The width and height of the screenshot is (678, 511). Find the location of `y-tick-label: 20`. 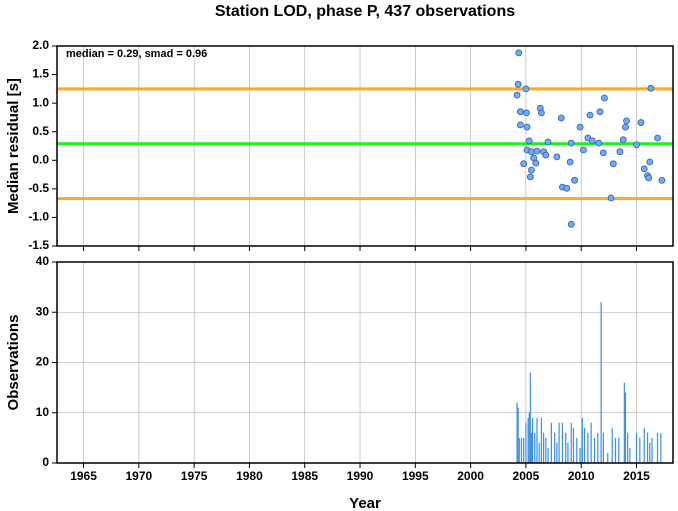

y-tick-label: 20 is located at coordinates (43, 362).